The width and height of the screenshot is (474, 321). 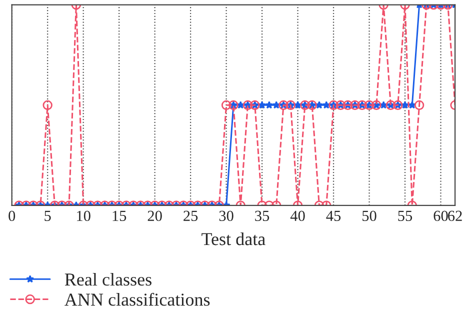 I want to click on x-tick-label: 30, so click(x=226, y=216).